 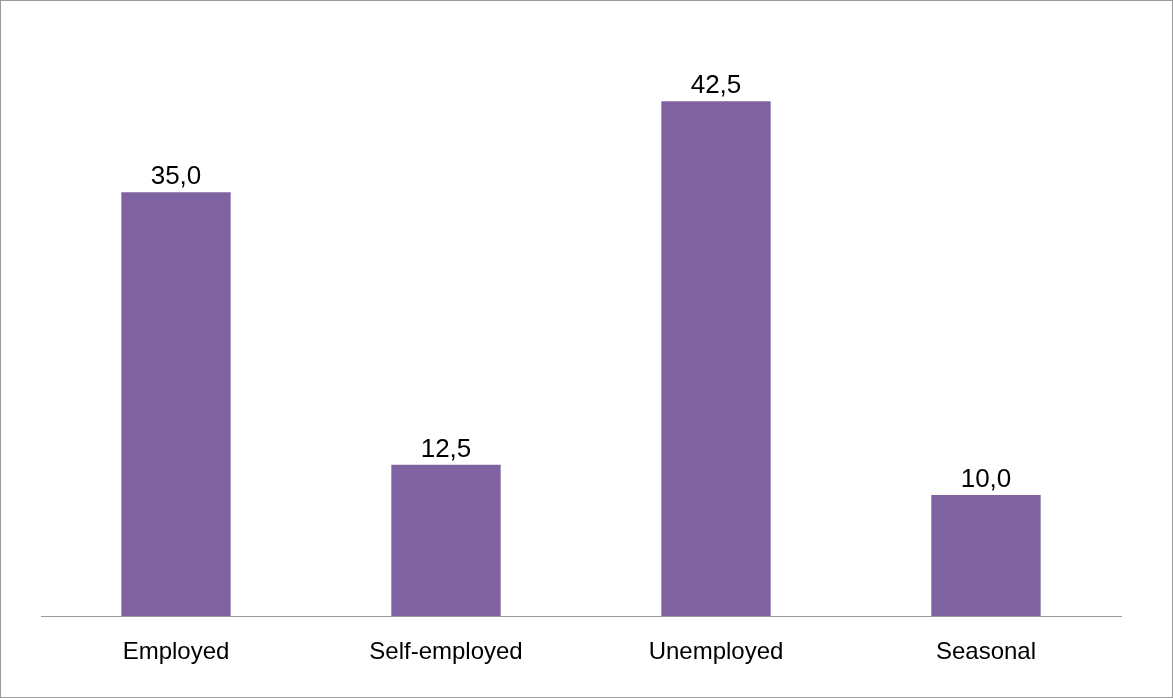 I want to click on data-label: 10,0, so click(x=986, y=478).